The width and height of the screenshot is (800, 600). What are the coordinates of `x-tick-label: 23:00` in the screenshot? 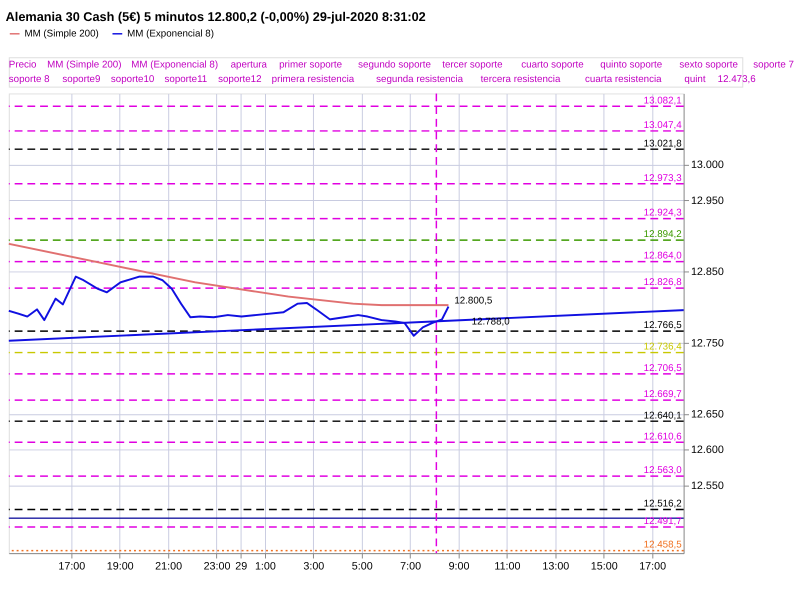 It's located at (217, 566).